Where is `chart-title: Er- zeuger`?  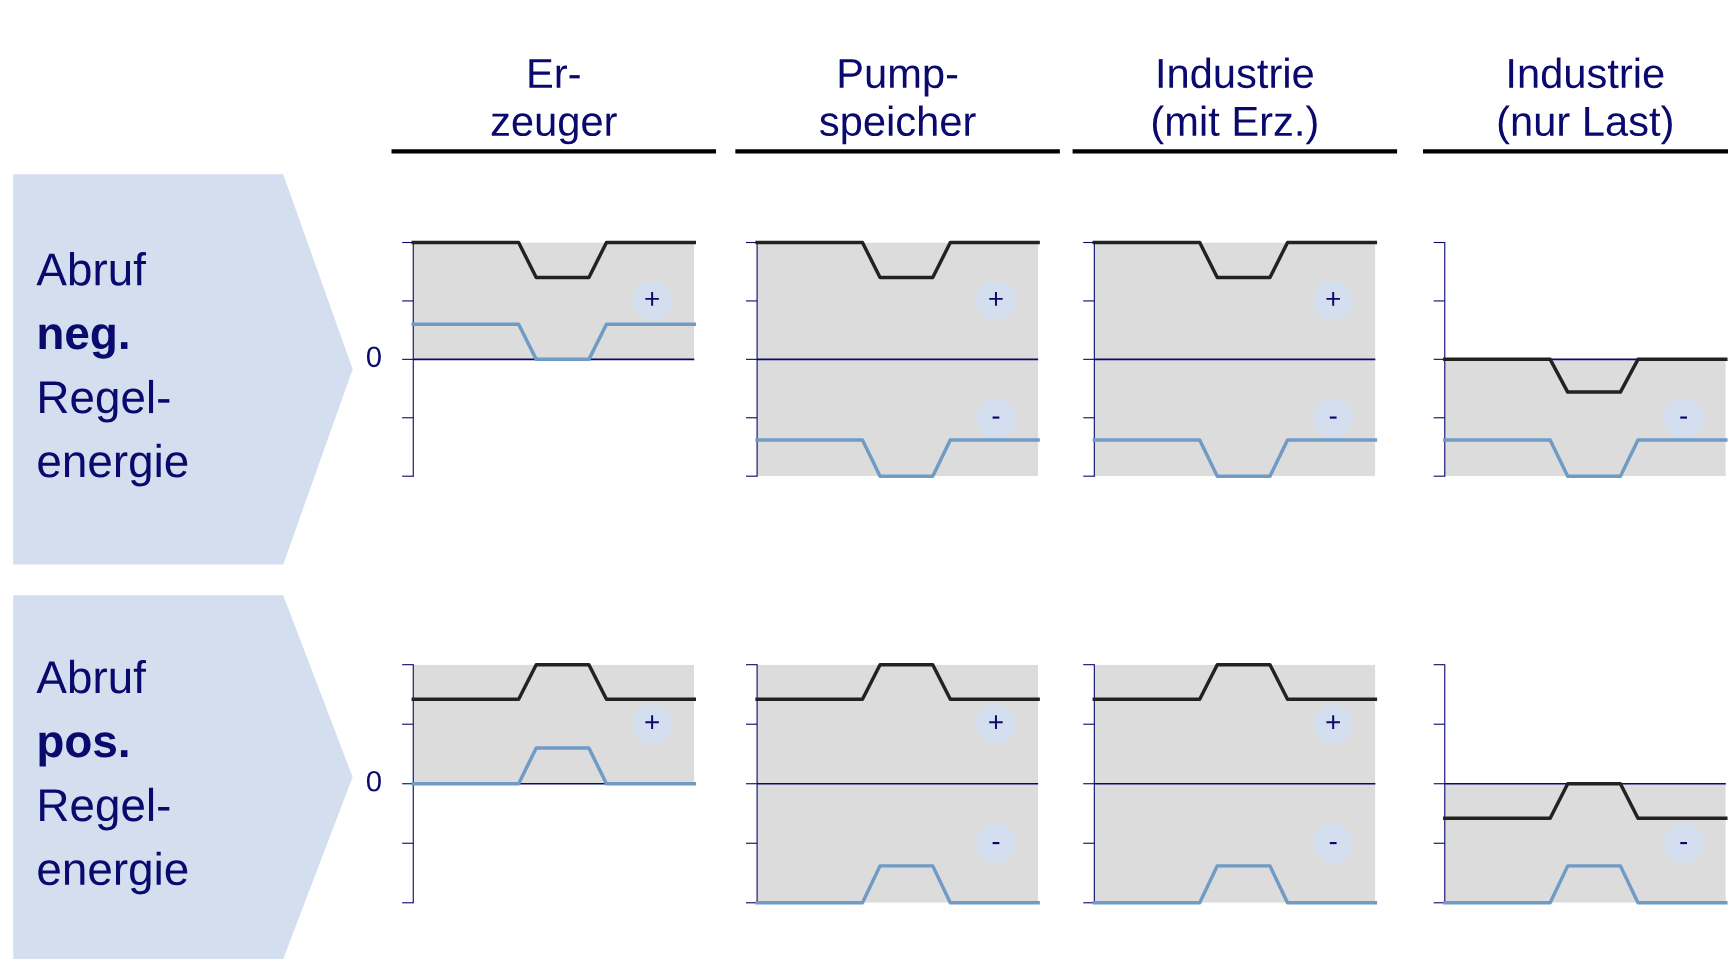 chart-title: Er- zeuger is located at coordinates (554, 102).